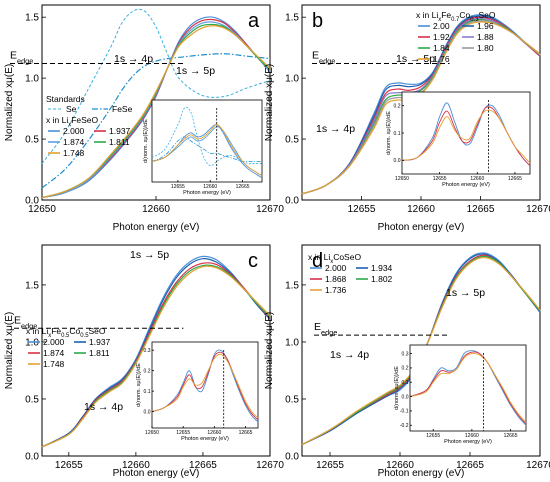  Describe the element at coordinates (253, 261) in the screenshot. I see `panel-letter: c` at that location.